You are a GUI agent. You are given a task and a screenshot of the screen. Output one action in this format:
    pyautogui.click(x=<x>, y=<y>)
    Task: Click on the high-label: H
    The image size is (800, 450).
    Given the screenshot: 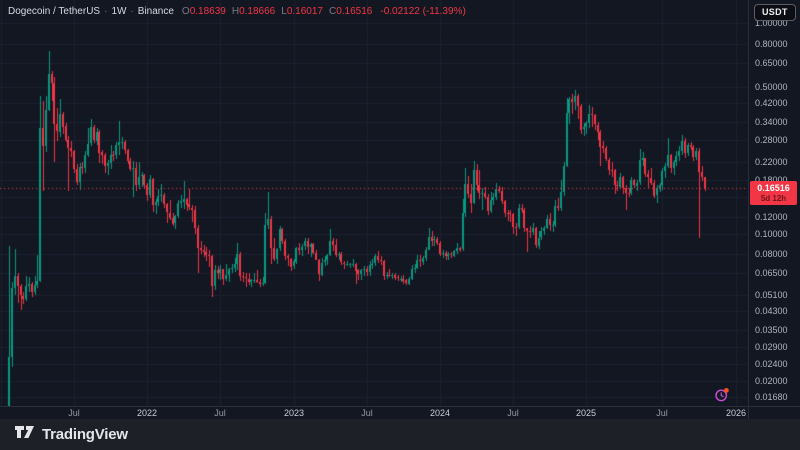 What is the action you would take?
    pyautogui.click(x=235, y=11)
    